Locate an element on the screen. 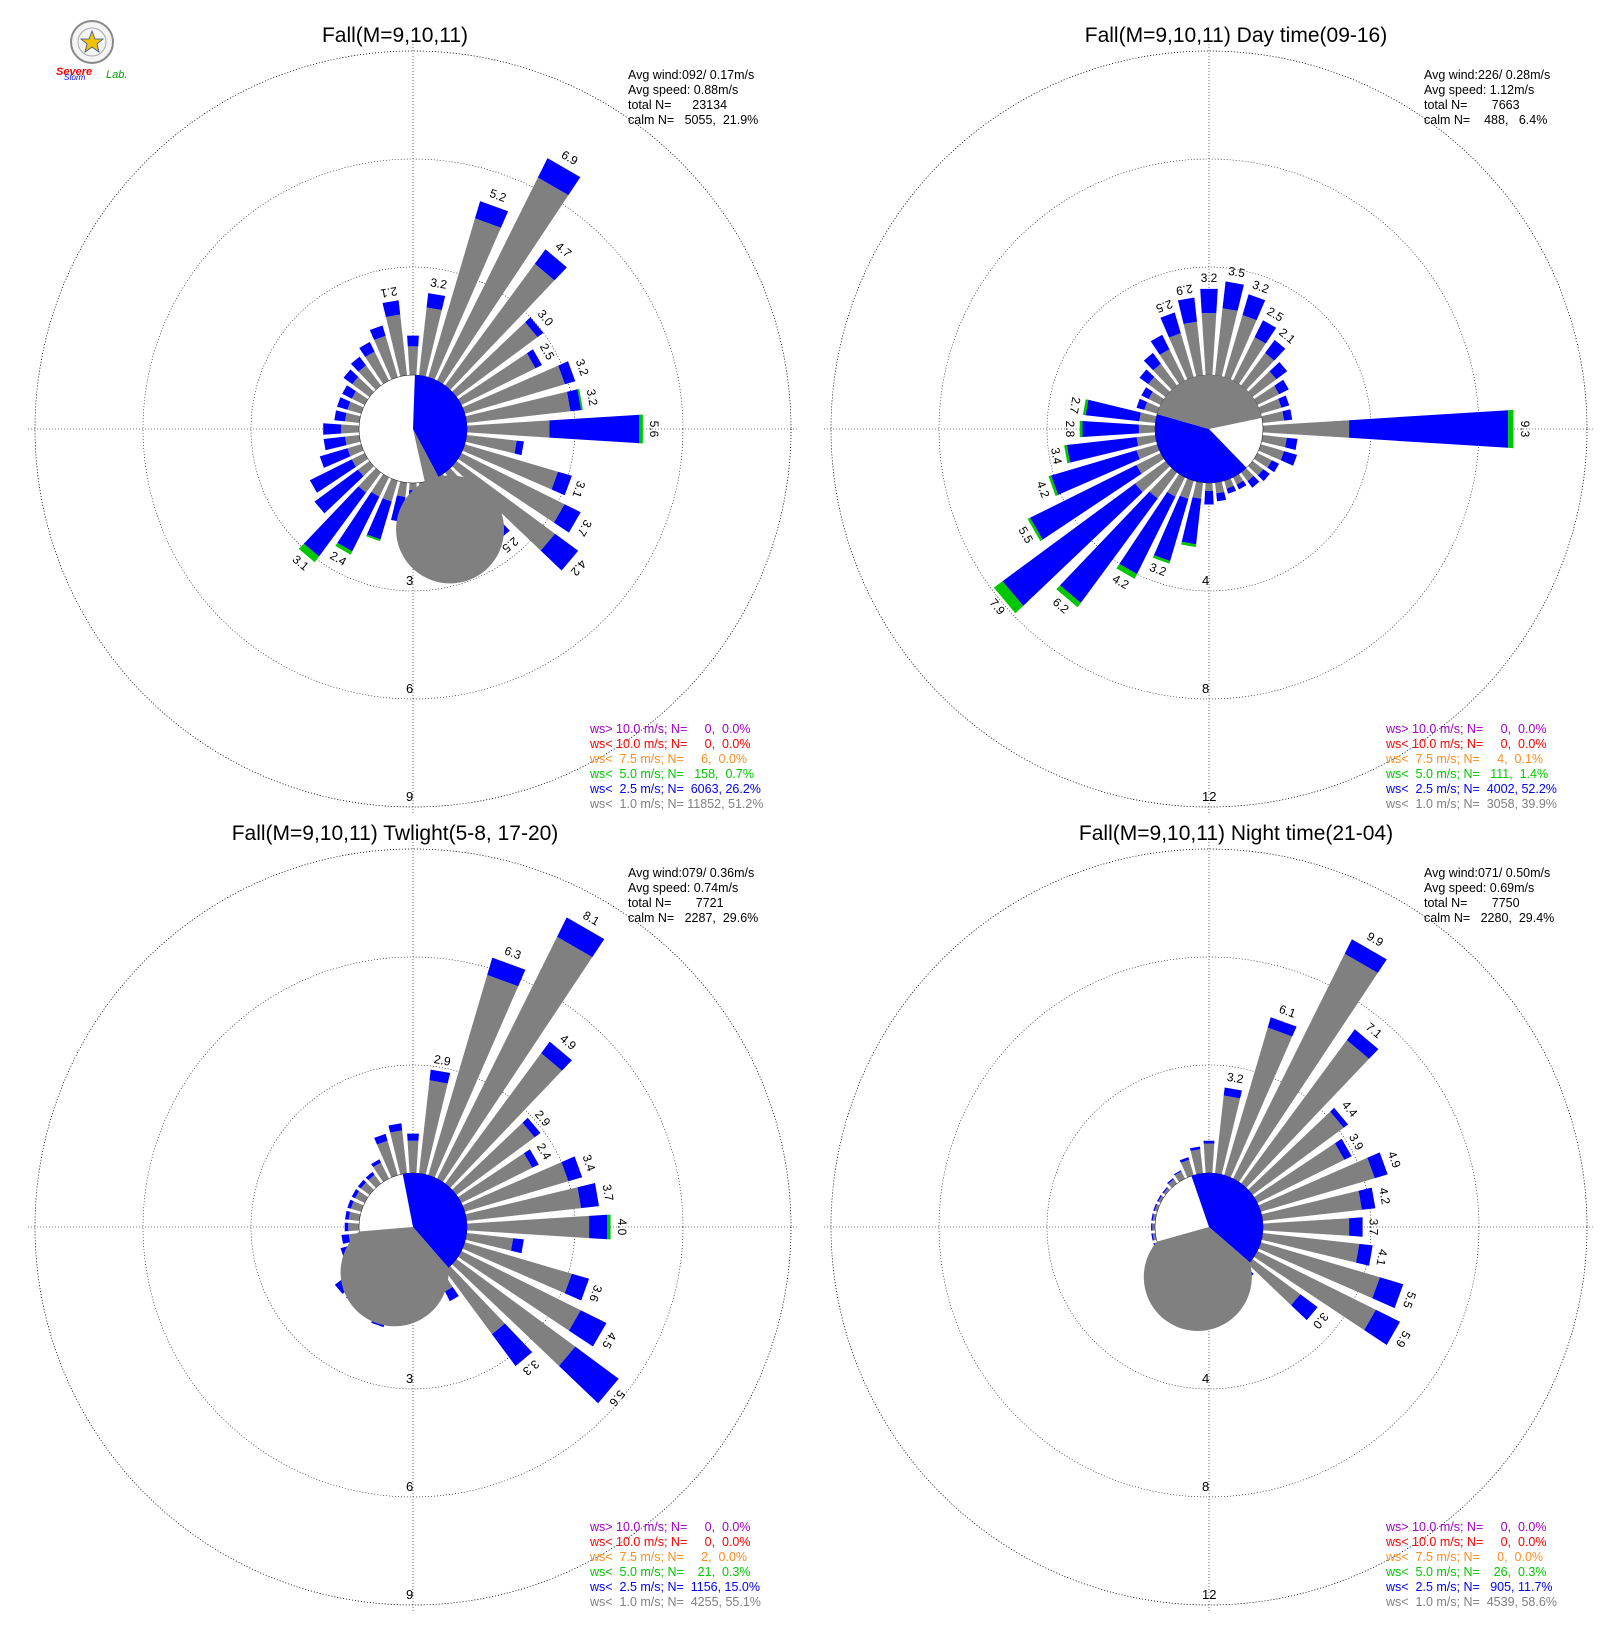 This screenshot has height=1640, width=1620. sector-bar-190-ws5 is located at coordinates (1189, 544).